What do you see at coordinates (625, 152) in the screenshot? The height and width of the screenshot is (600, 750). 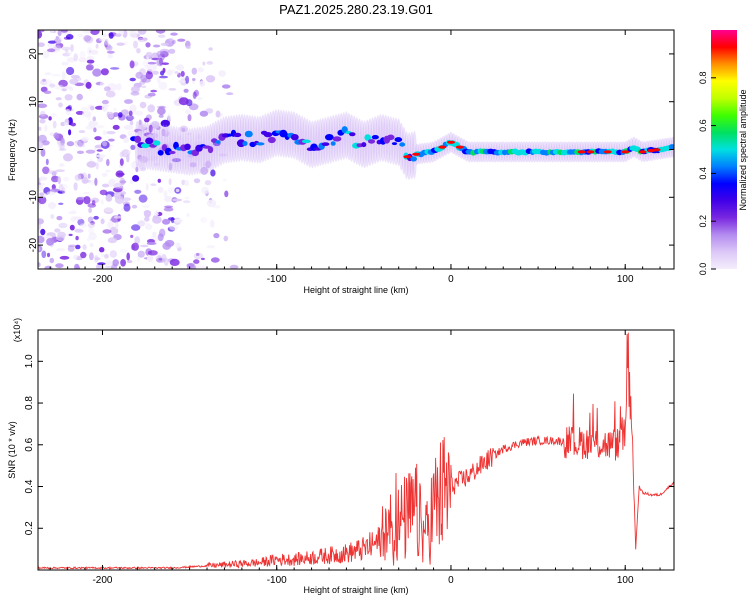 I see `ridge-peak` at bounding box center [625, 152].